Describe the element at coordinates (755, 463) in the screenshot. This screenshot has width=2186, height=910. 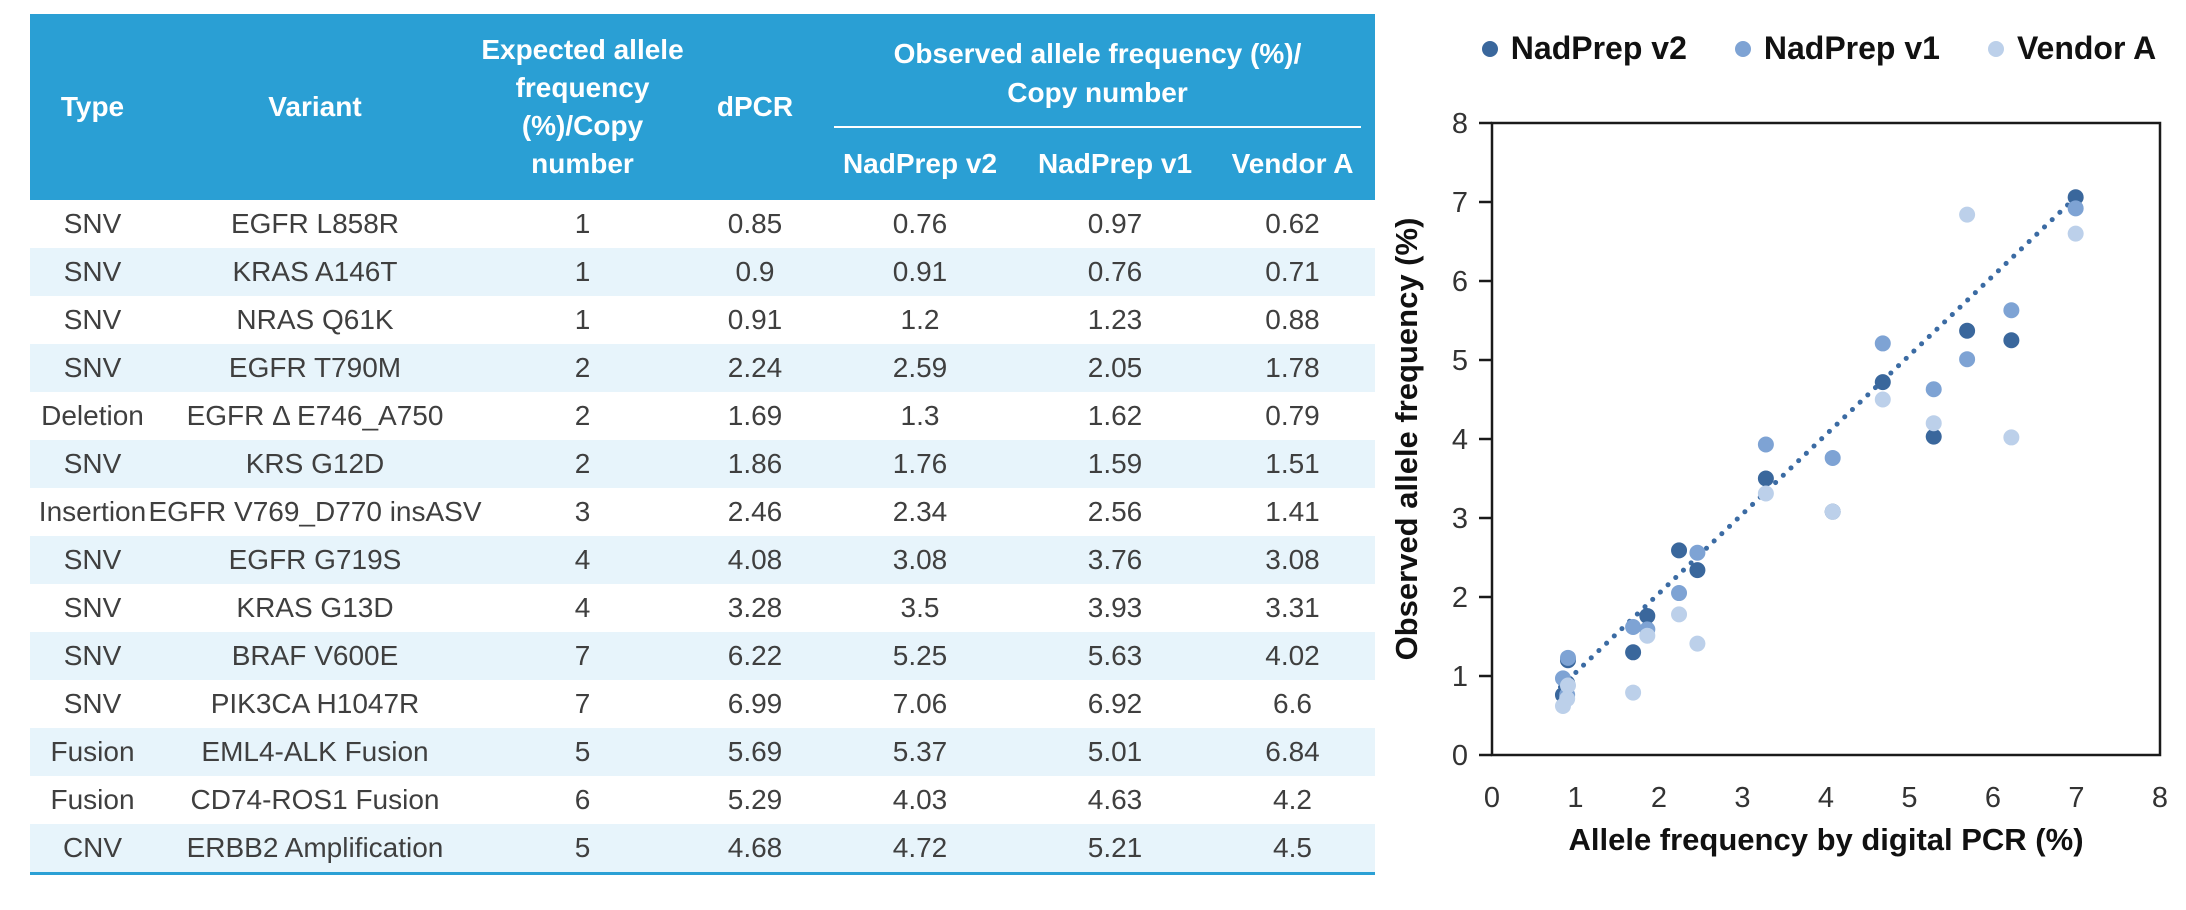
I see `cell-dpcr: 1.86` at that location.